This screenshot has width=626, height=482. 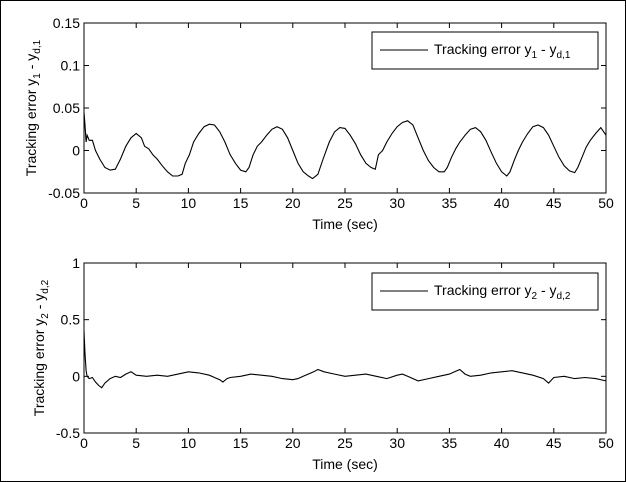 What do you see at coordinates (45, 286) in the screenshot?
I see `bottom-y-label-sub2: d,2` at bounding box center [45, 286].